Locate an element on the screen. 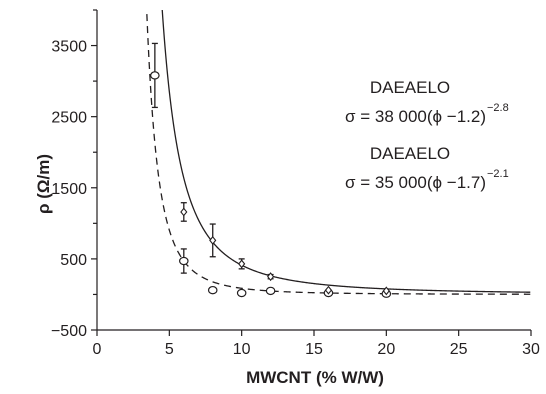 Image resolution: width=546 pixels, height=394 pixels. x-tick-label: 10 is located at coordinates (242, 349).